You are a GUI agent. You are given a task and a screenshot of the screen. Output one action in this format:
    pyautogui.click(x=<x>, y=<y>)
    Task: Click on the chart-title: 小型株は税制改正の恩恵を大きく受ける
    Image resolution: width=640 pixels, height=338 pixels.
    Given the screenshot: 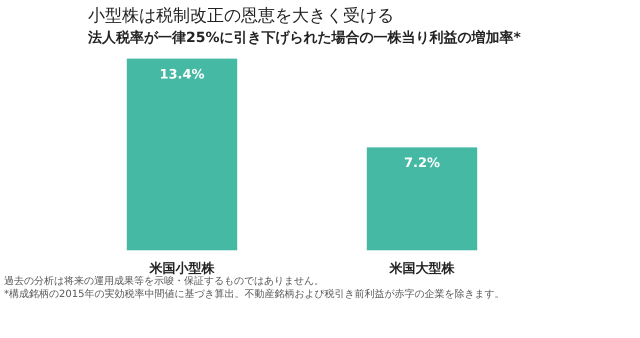 What is the action you would take?
    pyautogui.click(x=241, y=16)
    